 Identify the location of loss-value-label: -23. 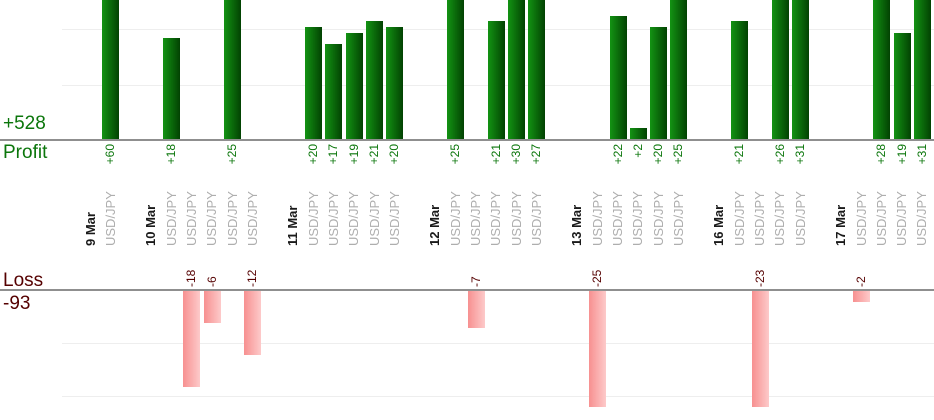
(759, 278).